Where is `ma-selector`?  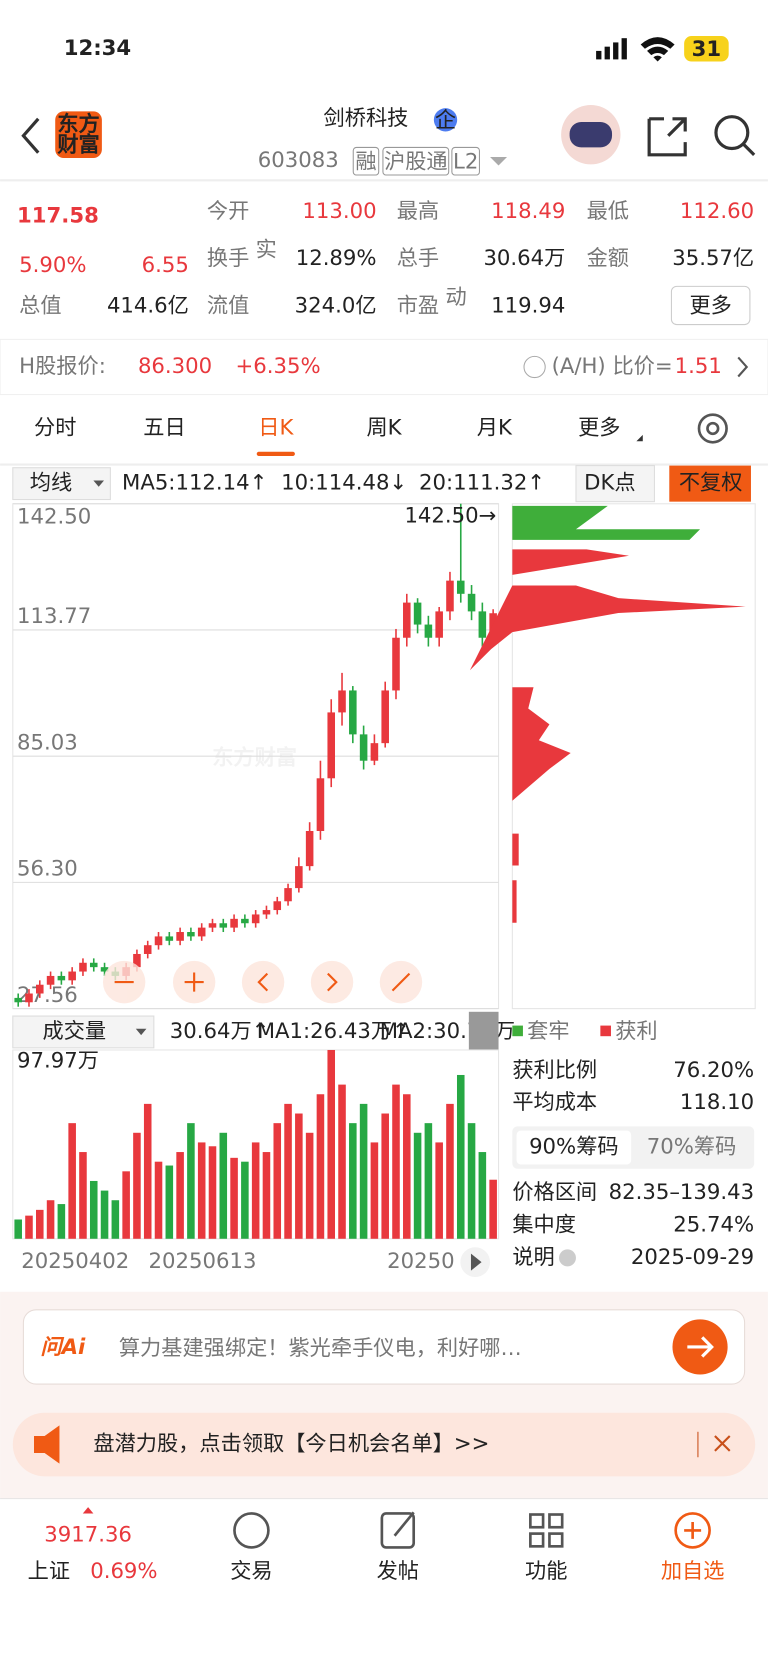 ma-selector is located at coordinates (61, 484).